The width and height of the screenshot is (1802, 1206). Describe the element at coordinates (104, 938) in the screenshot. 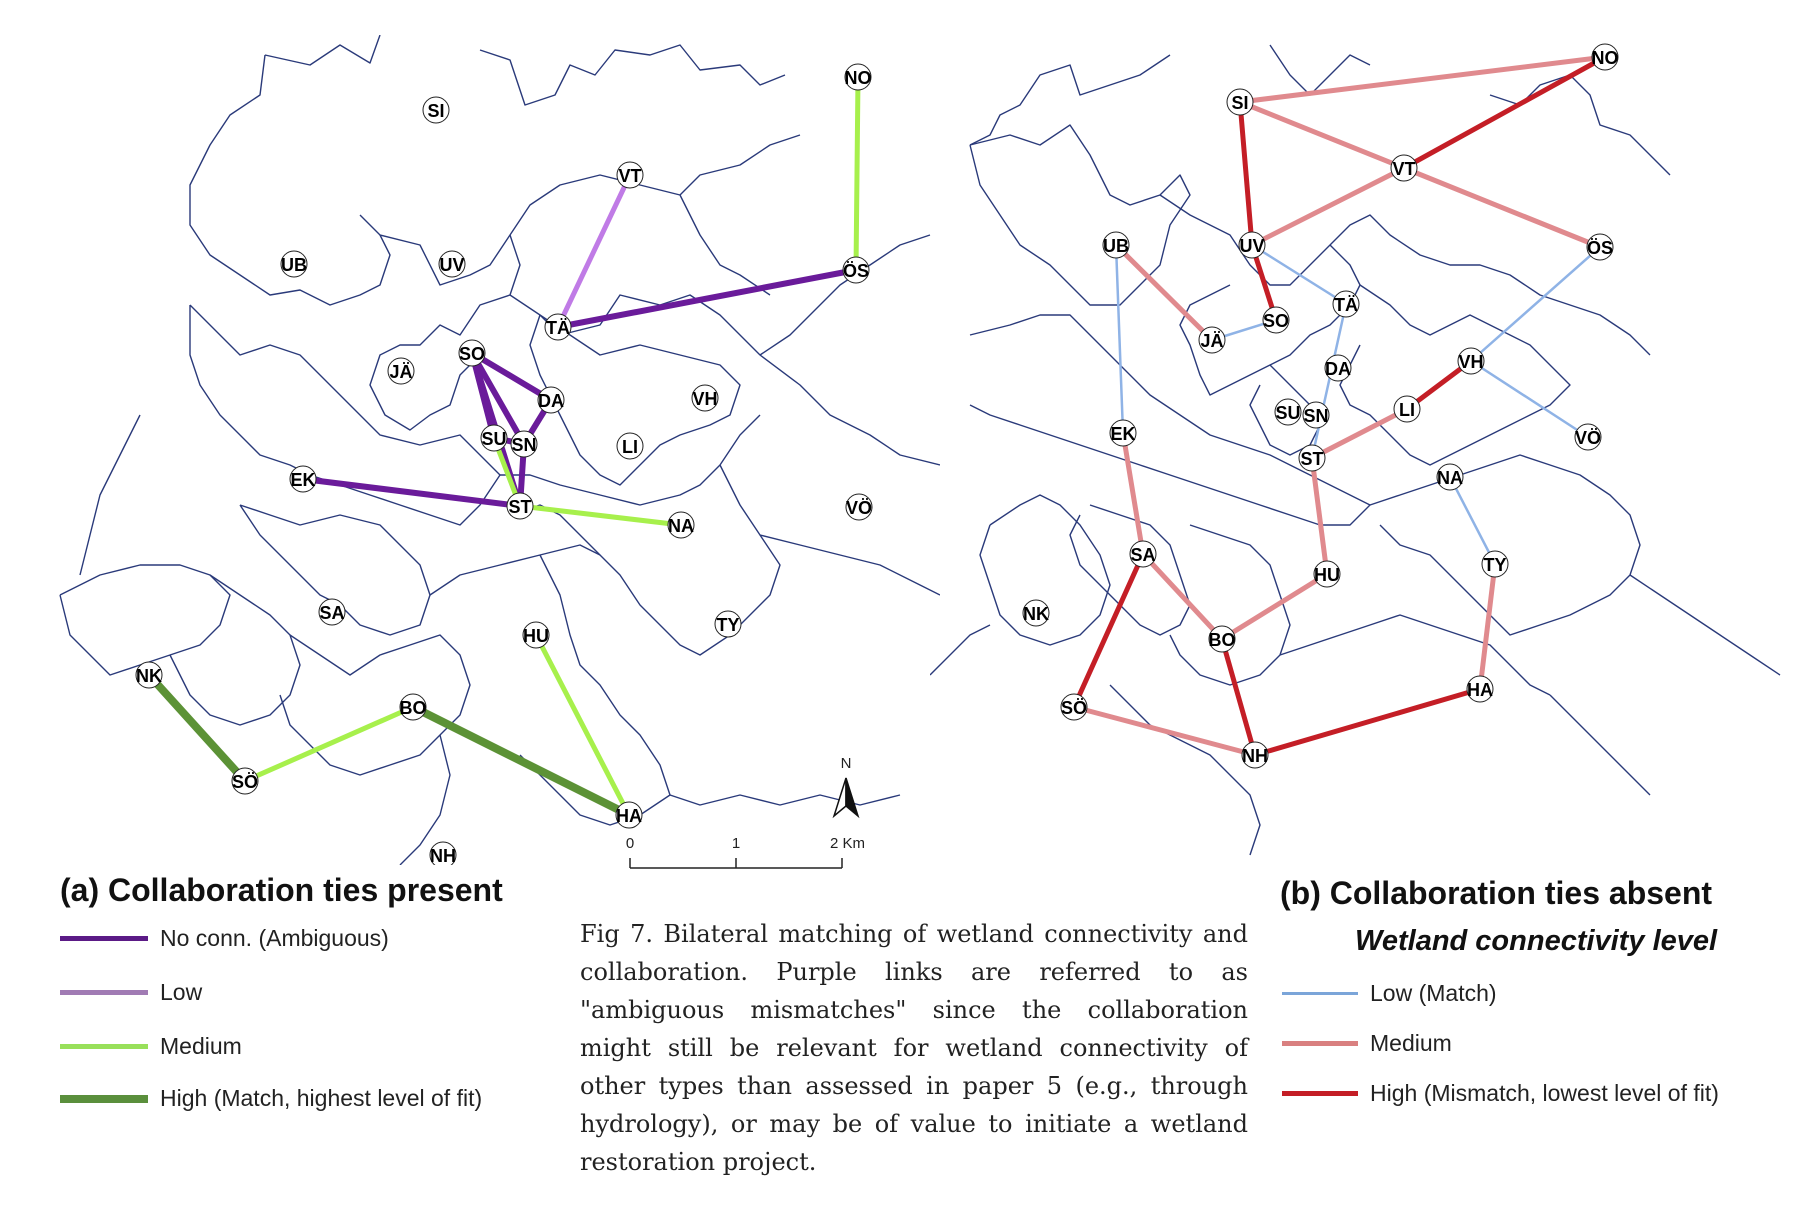

I see `legend-swatch` at that location.